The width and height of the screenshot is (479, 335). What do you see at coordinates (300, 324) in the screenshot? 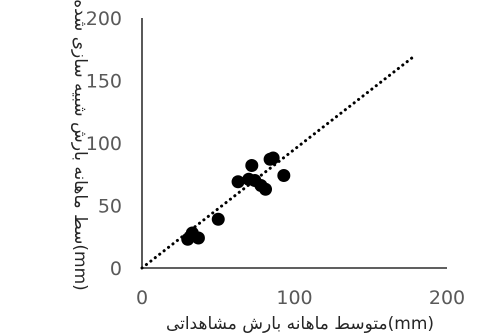
I see `x-axis-label: متوسط ماهانه بارش مشاهداتی(mm)` at bounding box center [300, 324].